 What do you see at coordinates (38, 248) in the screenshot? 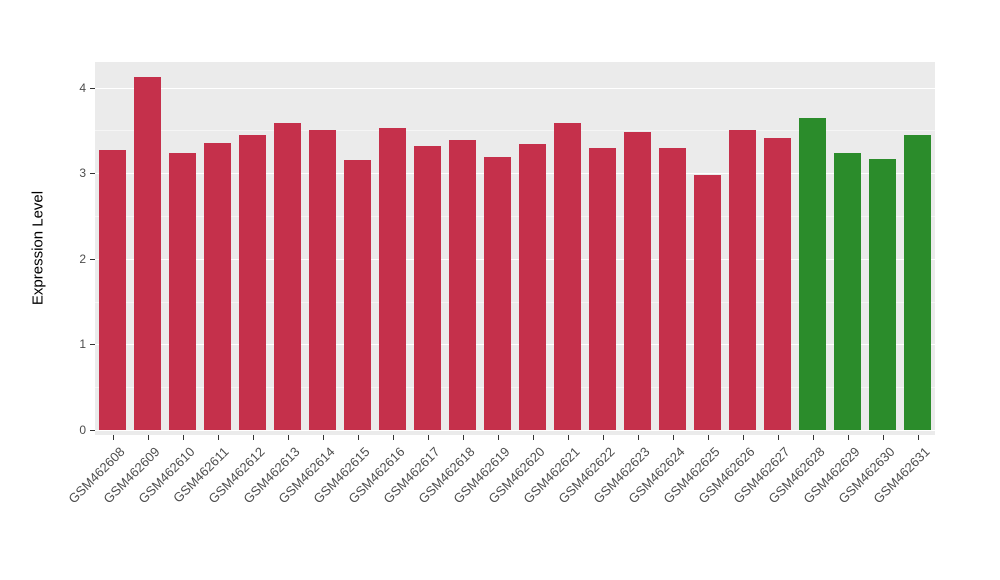
I see `y-axis-title: Expression Level` at bounding box center [38, 248].